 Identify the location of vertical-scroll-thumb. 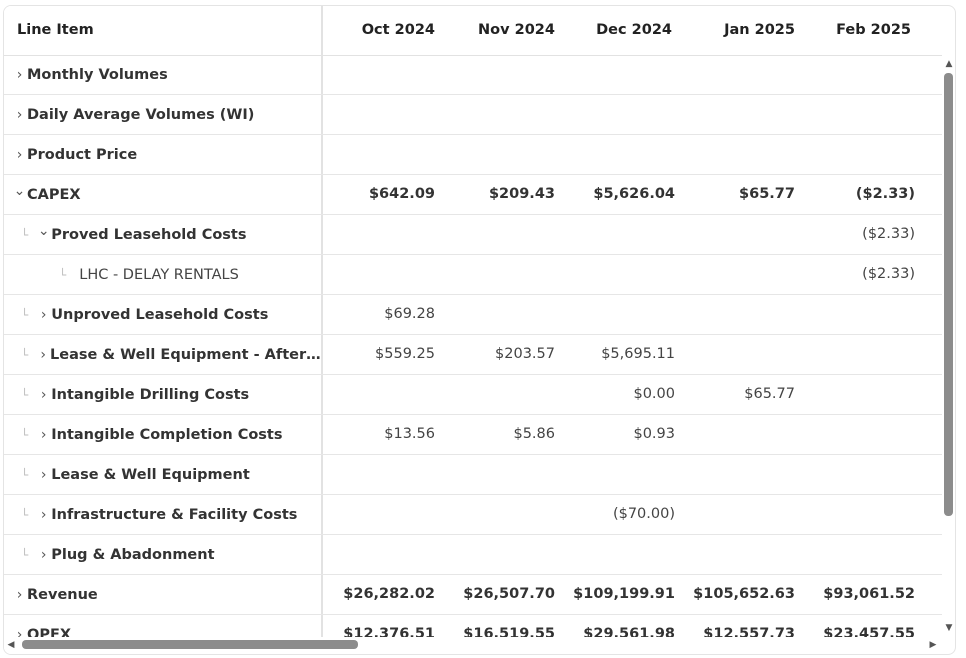
(948, 294).